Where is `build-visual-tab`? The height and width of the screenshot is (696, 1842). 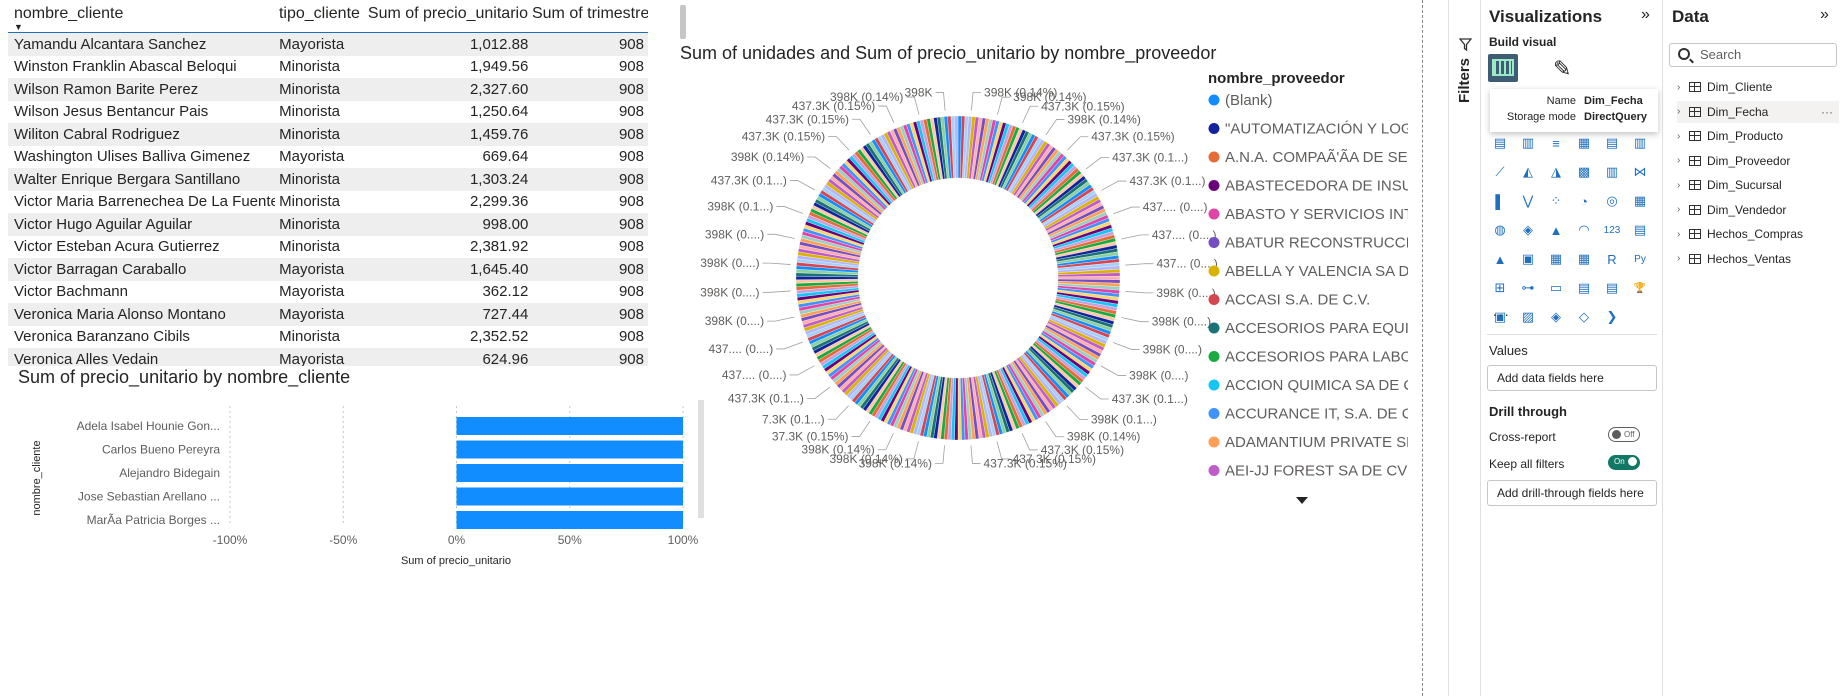
build-visual-tab is located at coordinates (1503, 68).